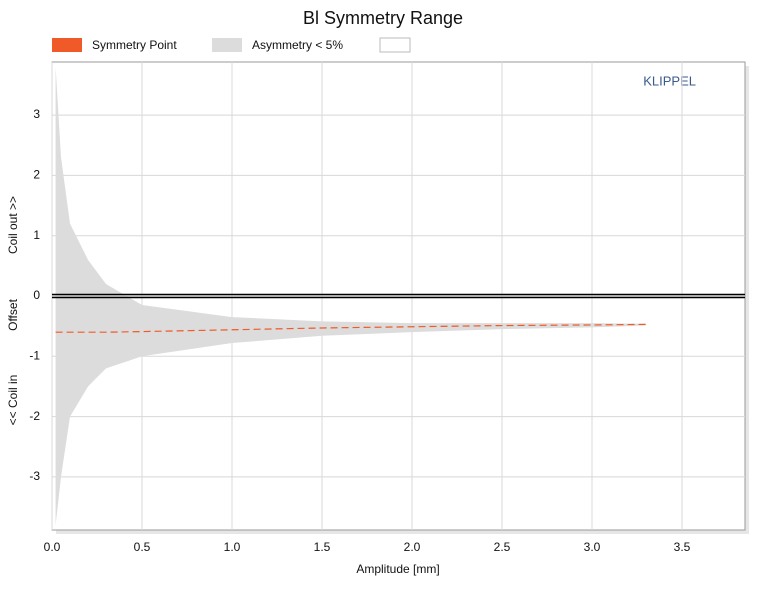 This screenshot has width=765, height=590. Describe the element at coordinates (134, 45) in the screenshot. I see `legend-label: Symmetry Point` at that location.